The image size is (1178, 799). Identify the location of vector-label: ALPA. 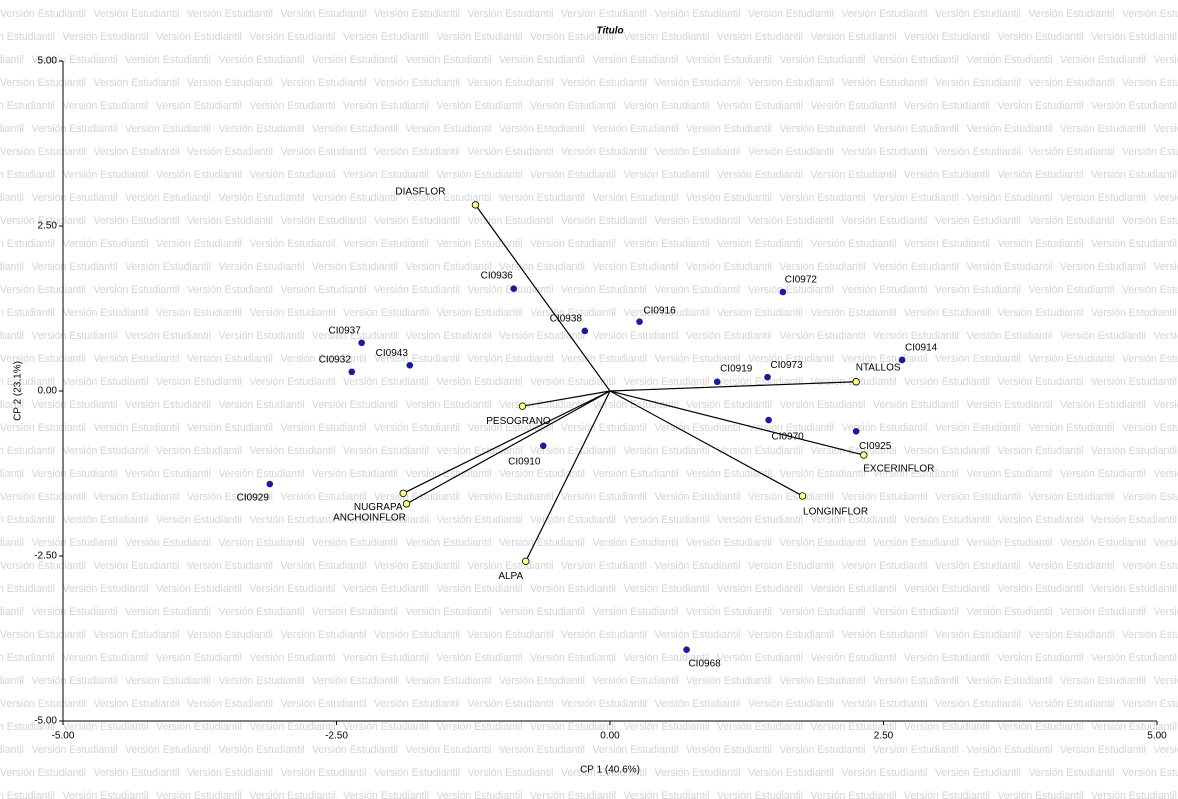
(510, 576).